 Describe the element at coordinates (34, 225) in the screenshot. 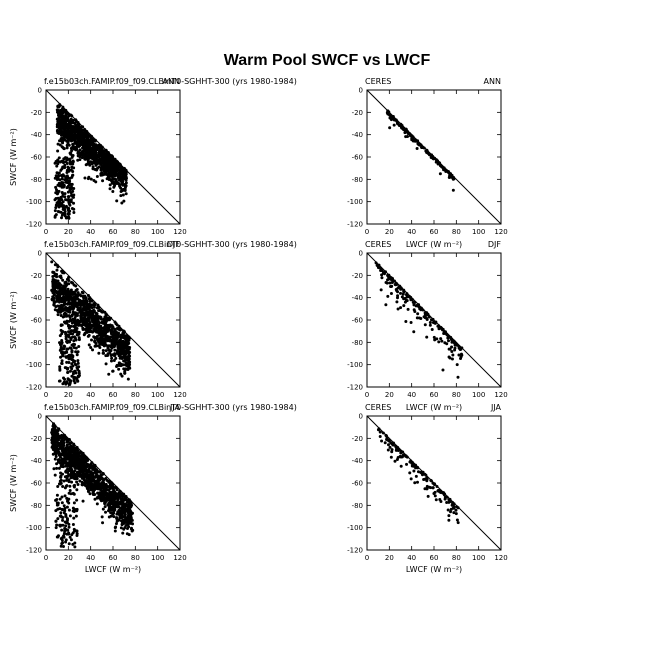

I see `y-tick-label: -120` at that location.